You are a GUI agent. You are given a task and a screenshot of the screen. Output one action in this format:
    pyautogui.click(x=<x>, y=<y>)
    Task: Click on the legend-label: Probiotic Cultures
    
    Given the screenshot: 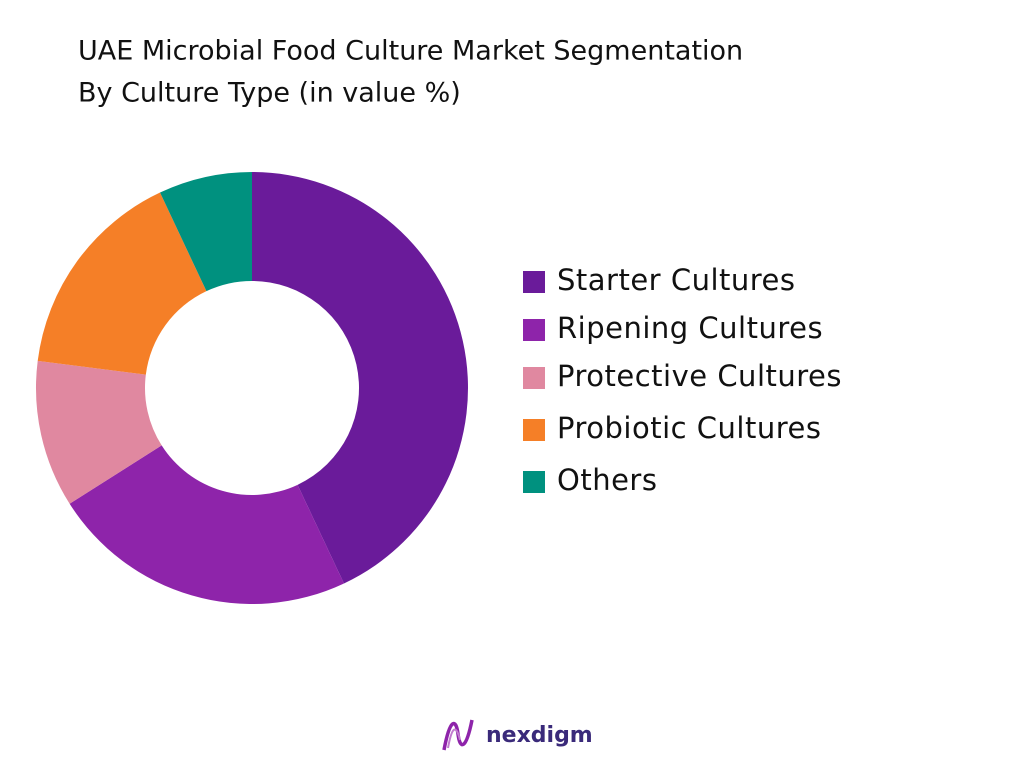 What is the action you would take?
    pyautogui.click(x=689, y=428)
    